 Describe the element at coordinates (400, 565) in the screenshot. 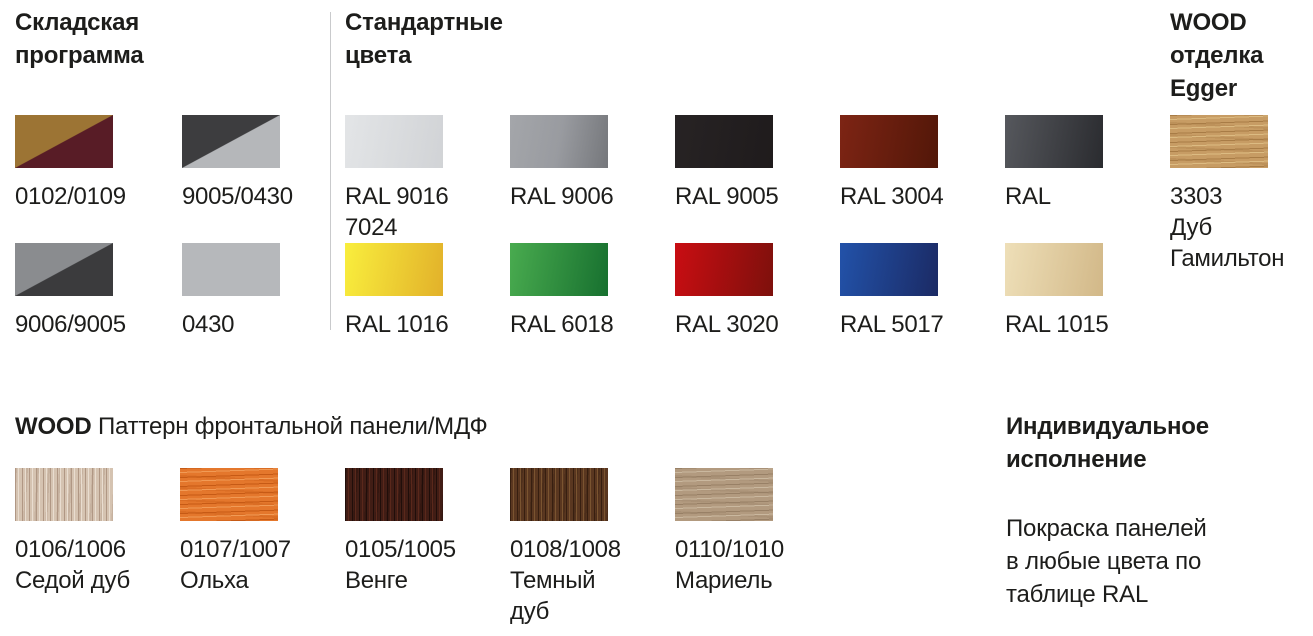

I see `swatch-label: 0105/1005 Венге` at that location.